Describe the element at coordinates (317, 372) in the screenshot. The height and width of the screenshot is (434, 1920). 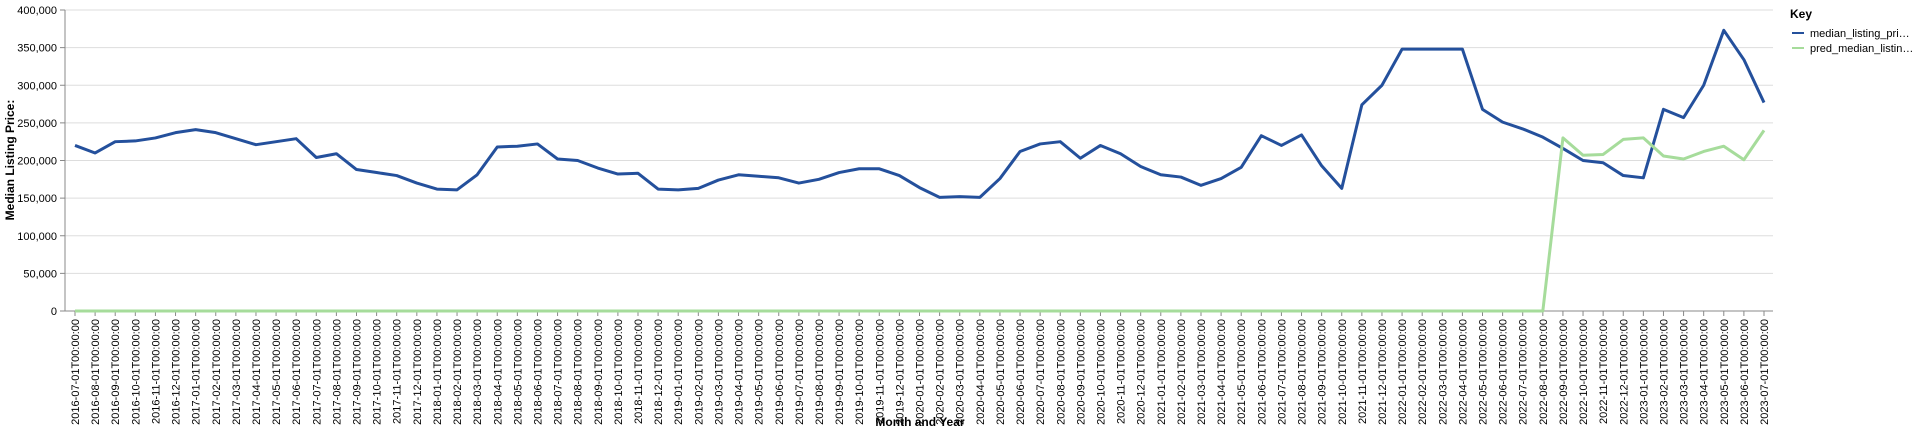
I see `x-tick-label: 2017-07-01T00:00:00` at that location.